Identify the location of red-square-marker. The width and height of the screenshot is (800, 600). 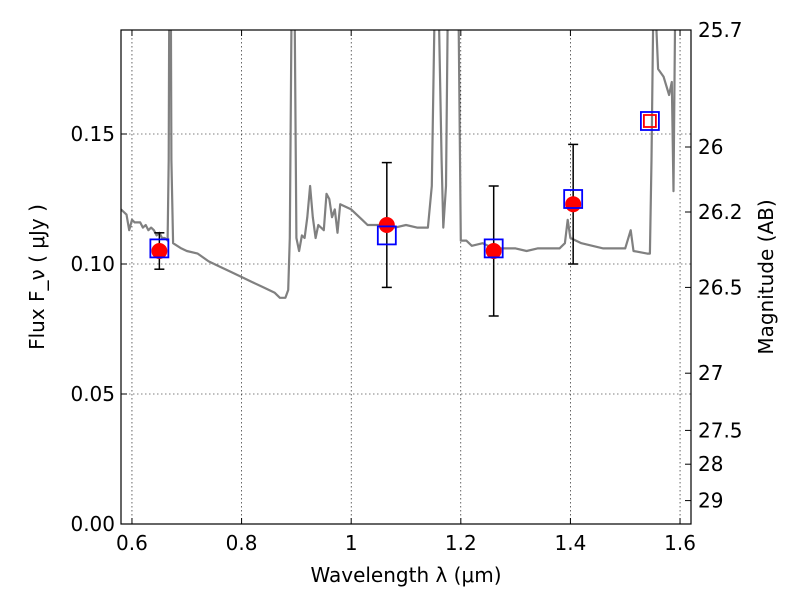
(649, 121).